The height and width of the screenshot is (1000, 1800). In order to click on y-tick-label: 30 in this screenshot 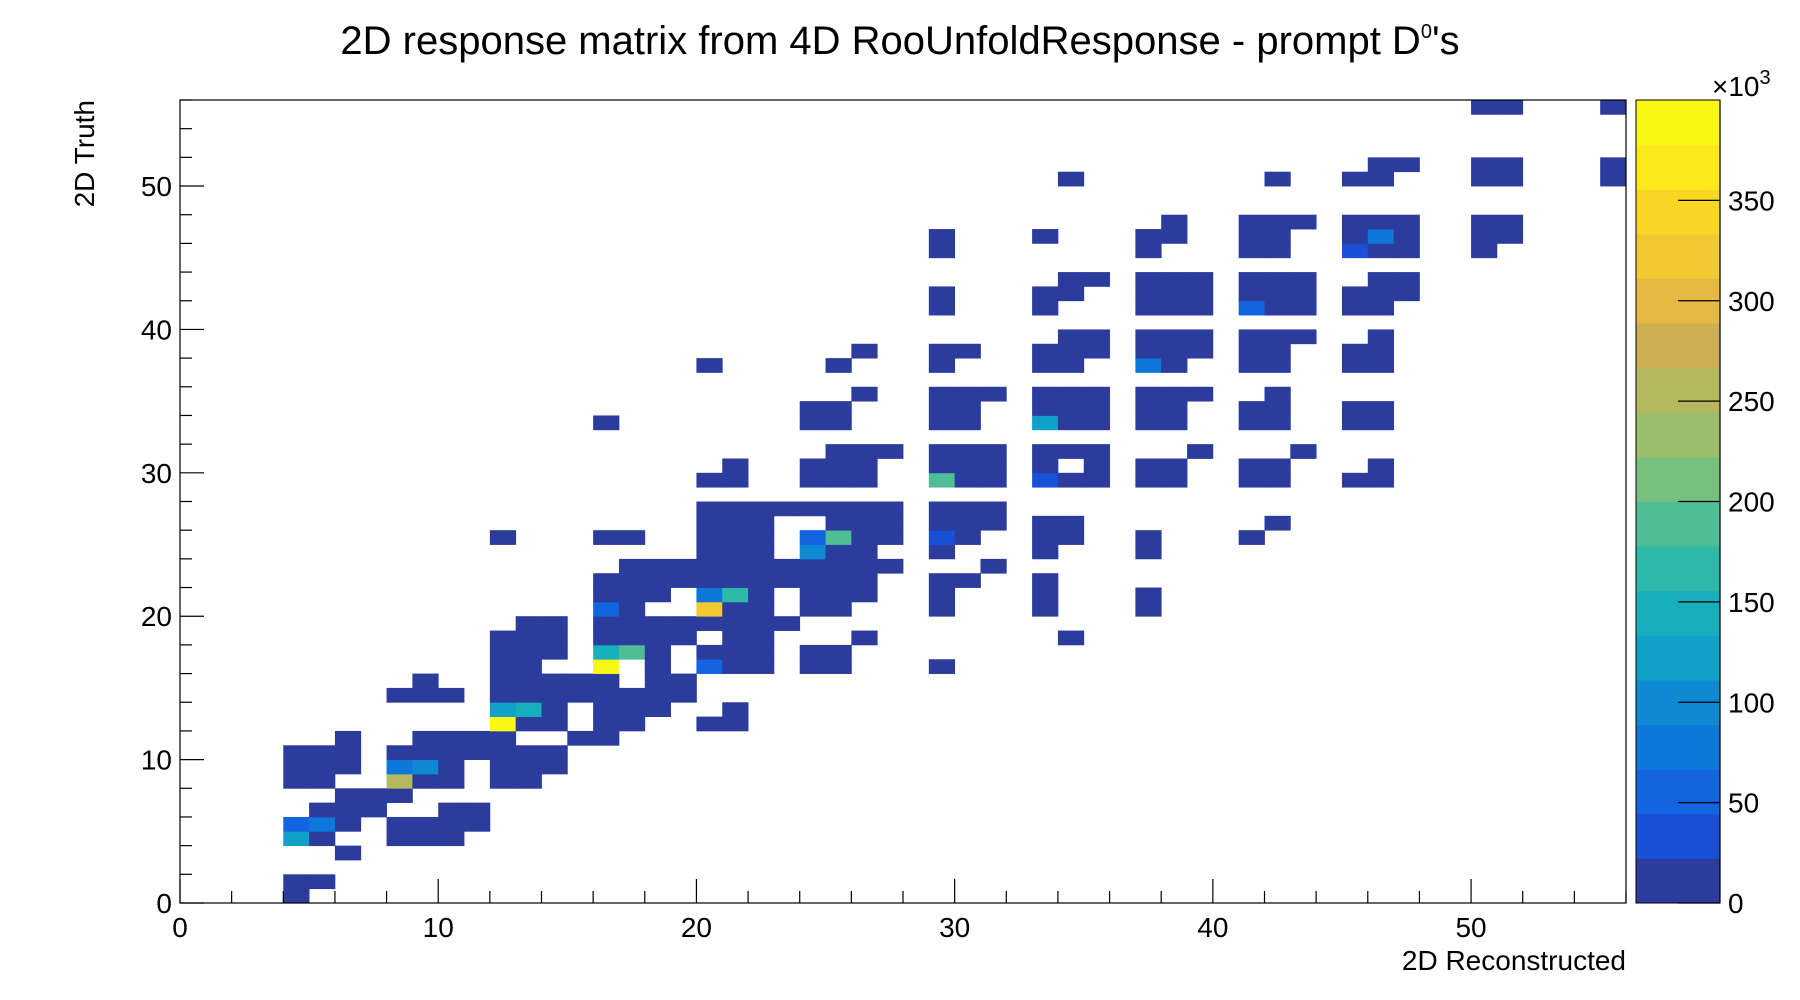, I will do `click(156, 473)`.